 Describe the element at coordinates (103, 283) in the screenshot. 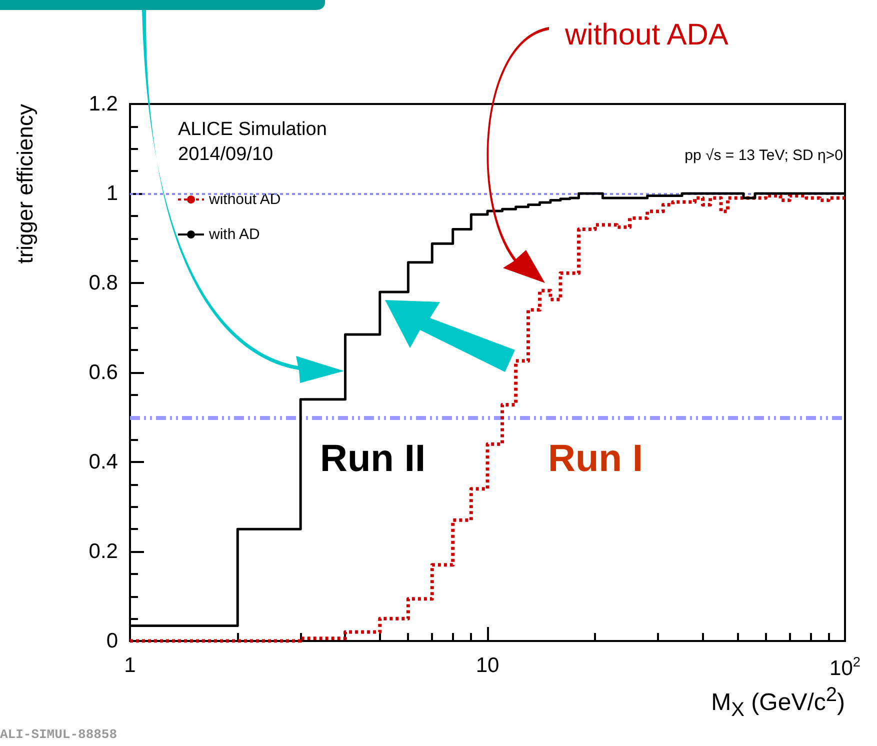

I see `y-tick-label: 0.8` at that location.